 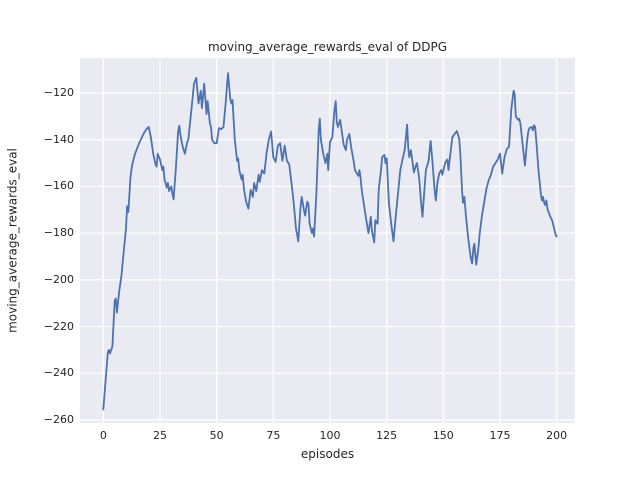 What do you see at coordinates (443, 435) in the screenshot?
I see `x-tick-label: 150` at bounding box center [443, 435].